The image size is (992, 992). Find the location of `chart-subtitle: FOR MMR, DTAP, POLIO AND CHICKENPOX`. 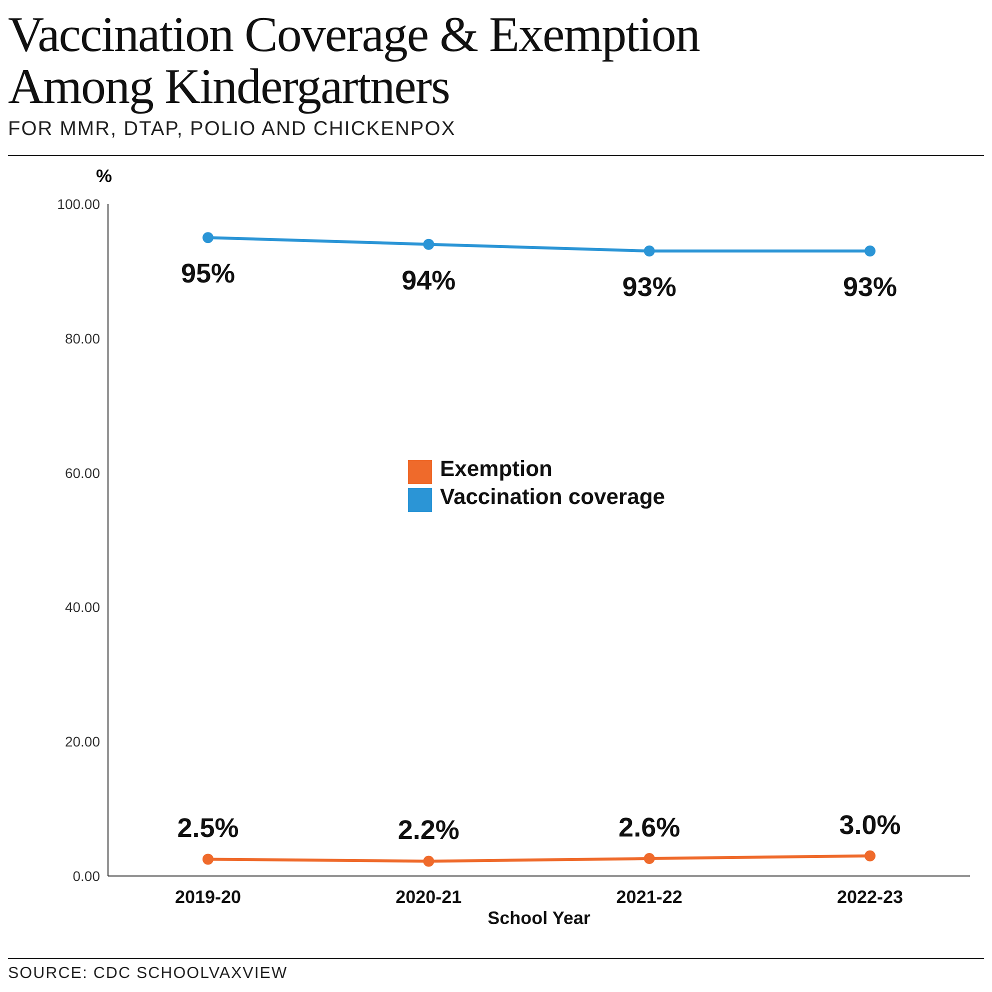

chart-subtitle: FOR MMR, DTAP, POLIO AND CHICKENPOX is located at coordinates (232, 129).